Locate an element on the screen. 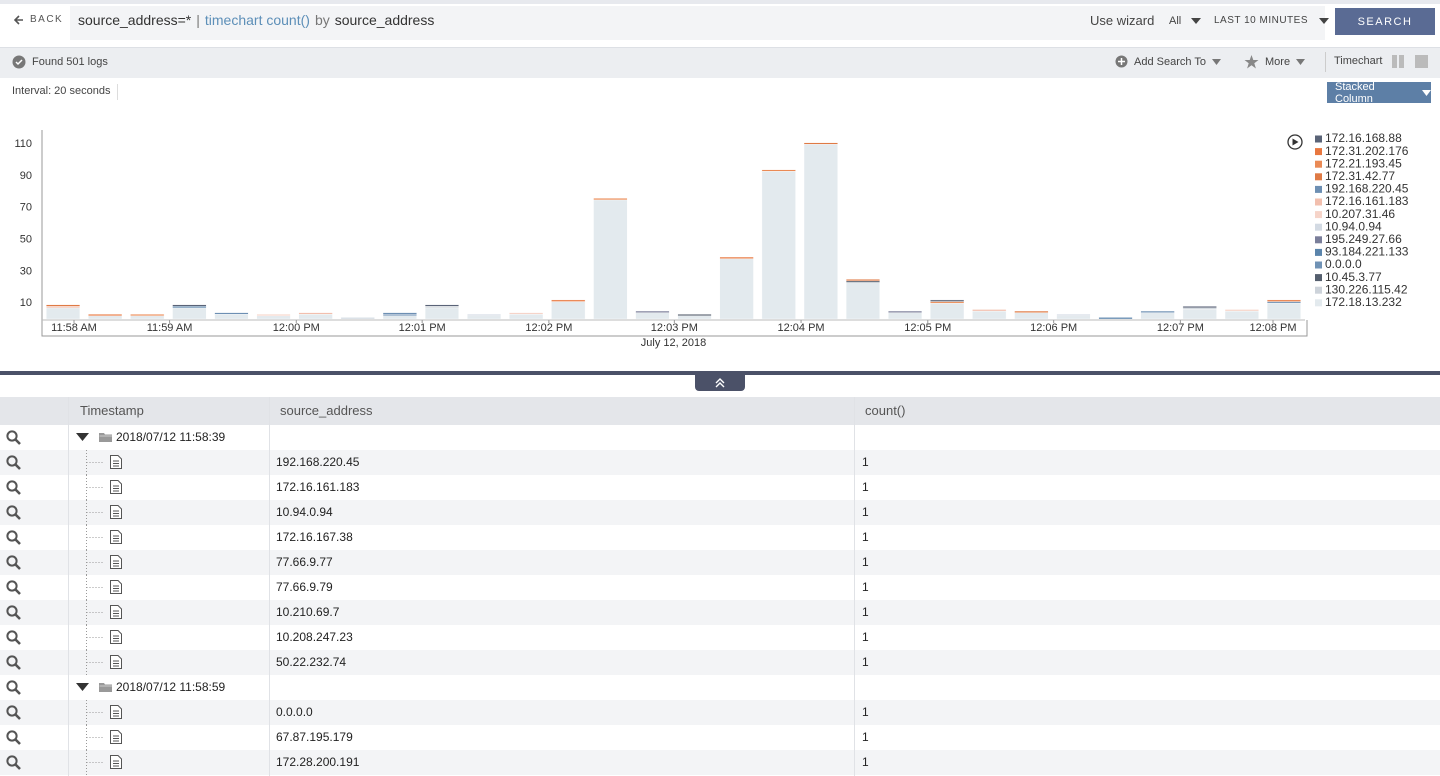 The width and height of the screenshot is (1440, 776). table-row: 10.94.0.94 1 is located at coordinates (720, 512).